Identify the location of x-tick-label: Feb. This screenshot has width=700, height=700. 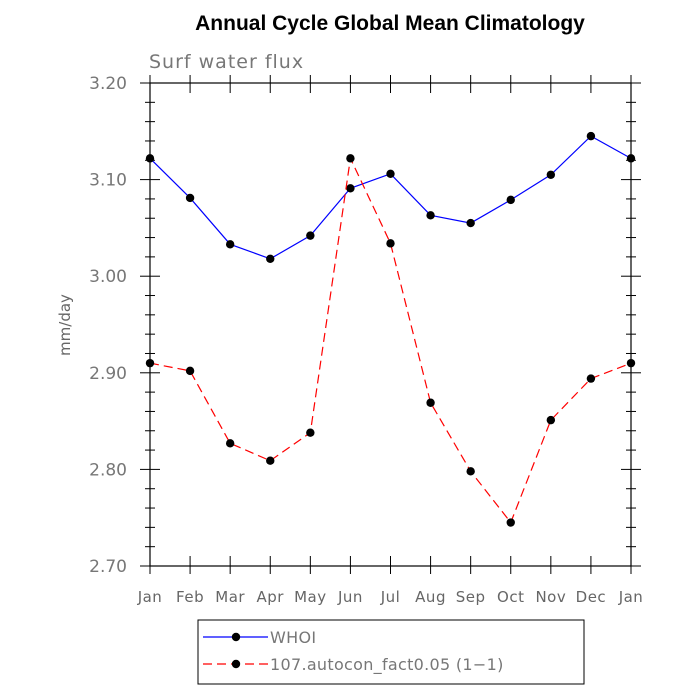
(190, 597).